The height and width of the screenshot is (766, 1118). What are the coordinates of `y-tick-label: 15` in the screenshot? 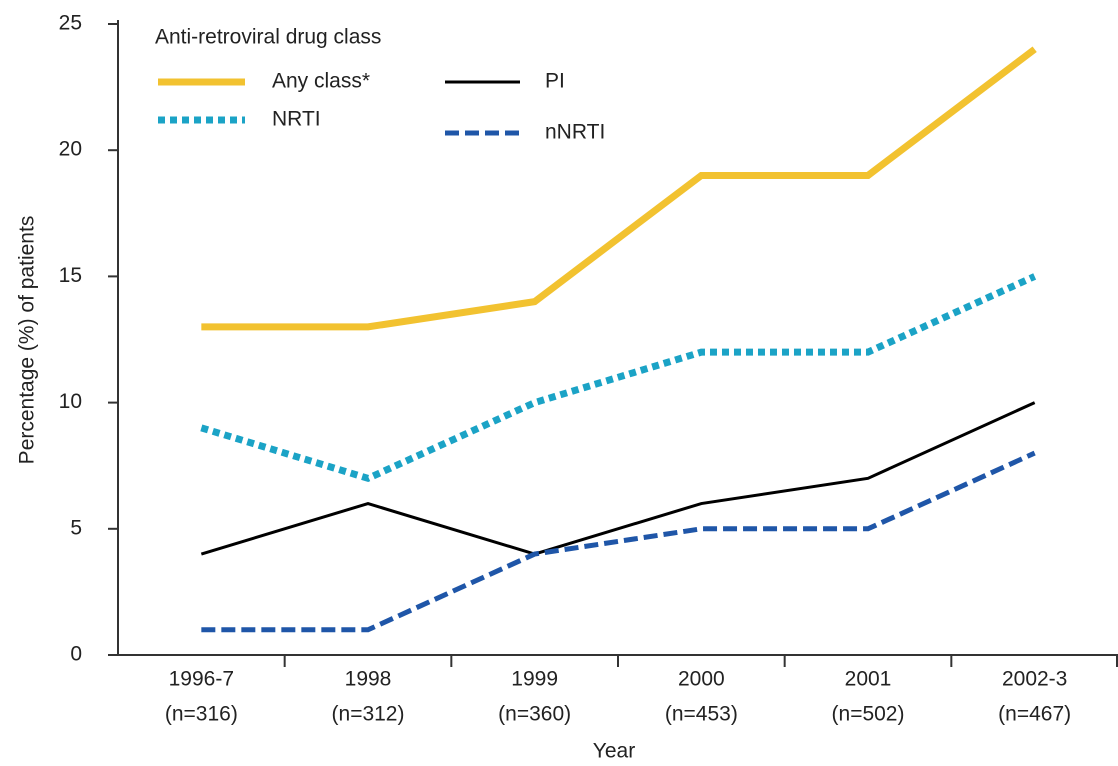 It's located at (70, 275).